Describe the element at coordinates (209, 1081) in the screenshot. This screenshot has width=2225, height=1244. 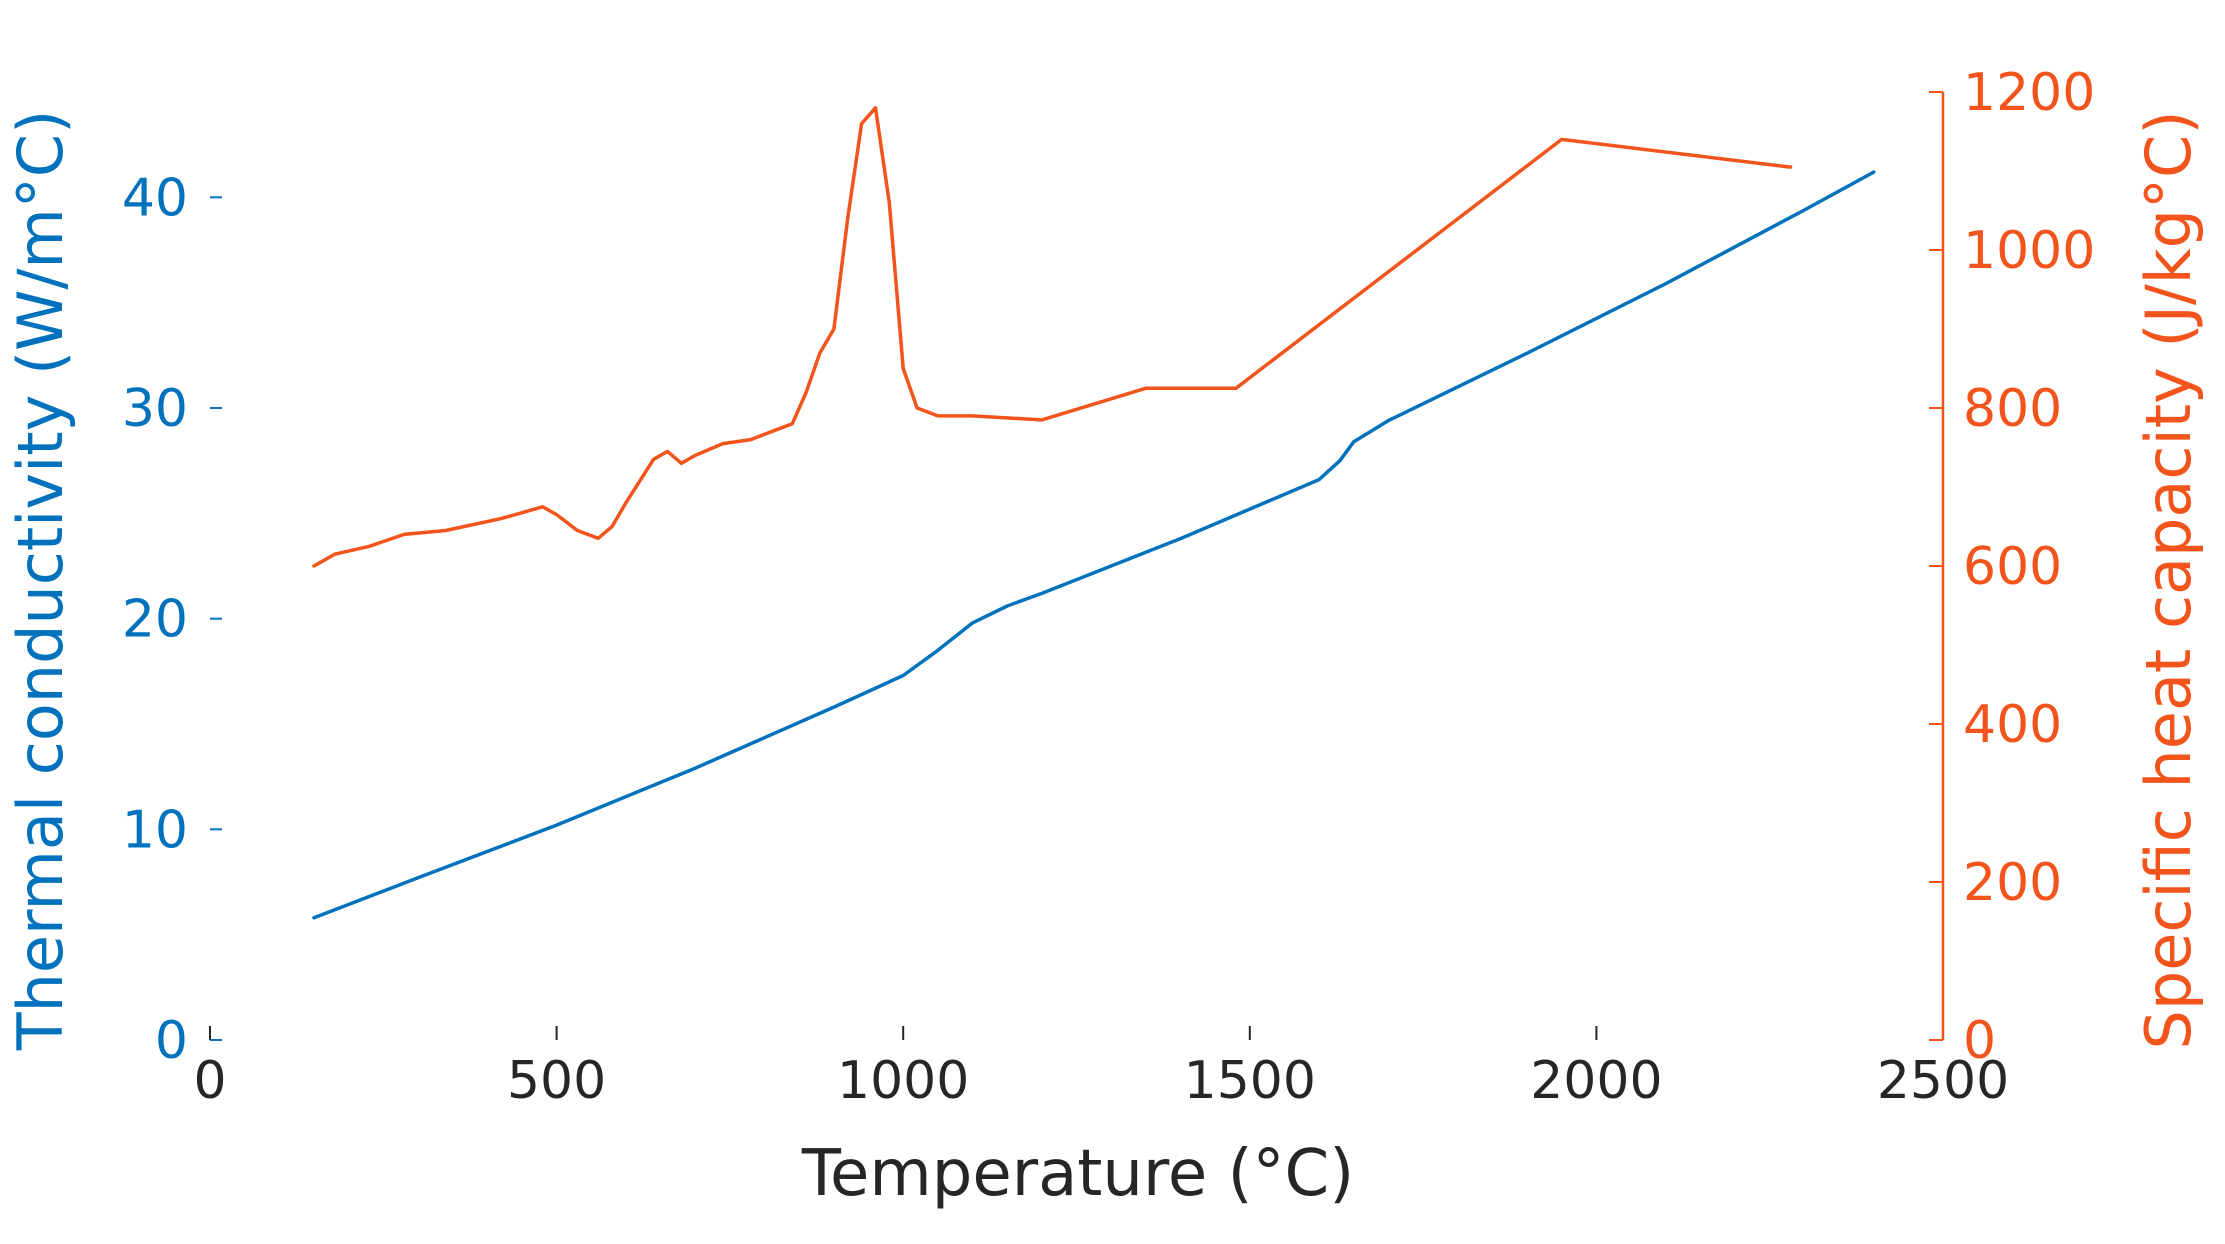
I see `x-tick-label: 0` at that location.